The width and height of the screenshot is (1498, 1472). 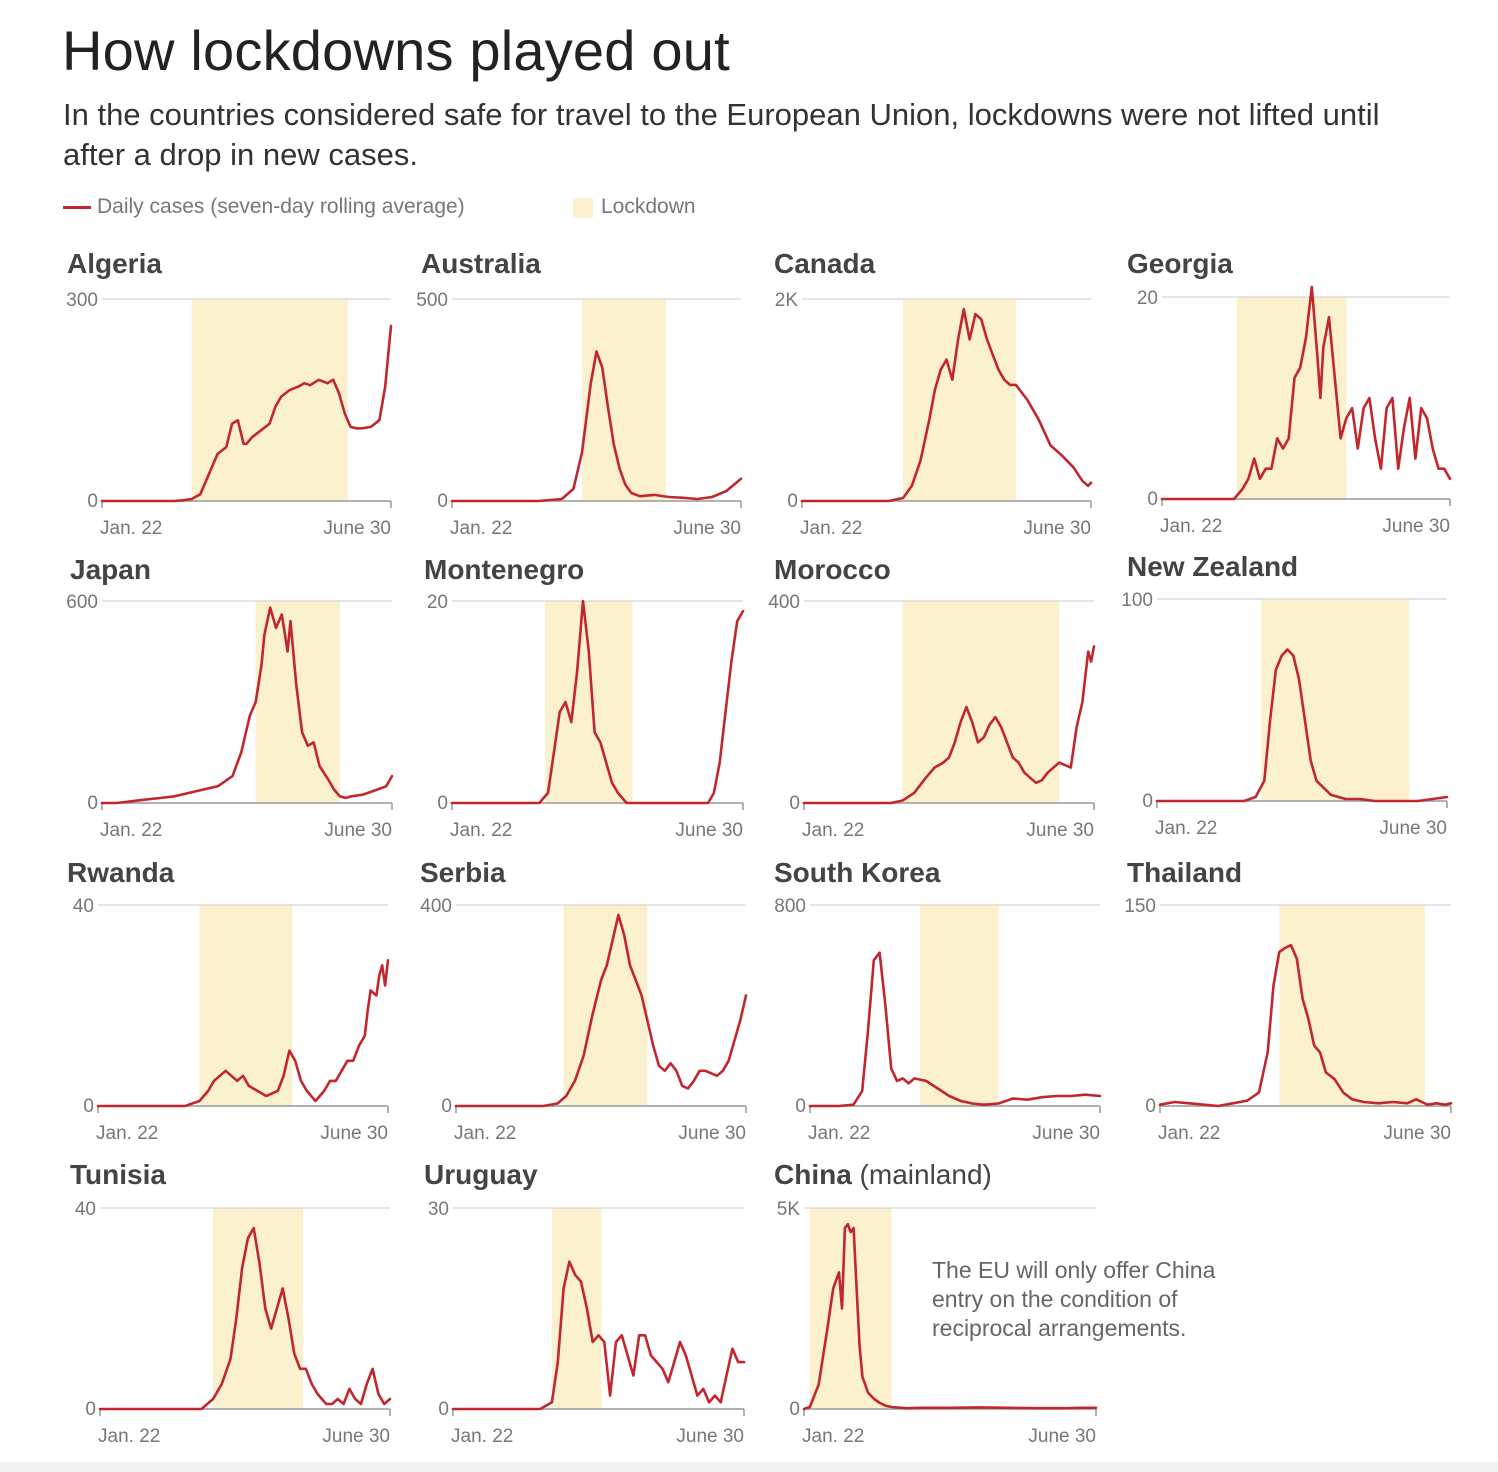 I want to click on chart-title: Australia, so click(x=481, y=264).